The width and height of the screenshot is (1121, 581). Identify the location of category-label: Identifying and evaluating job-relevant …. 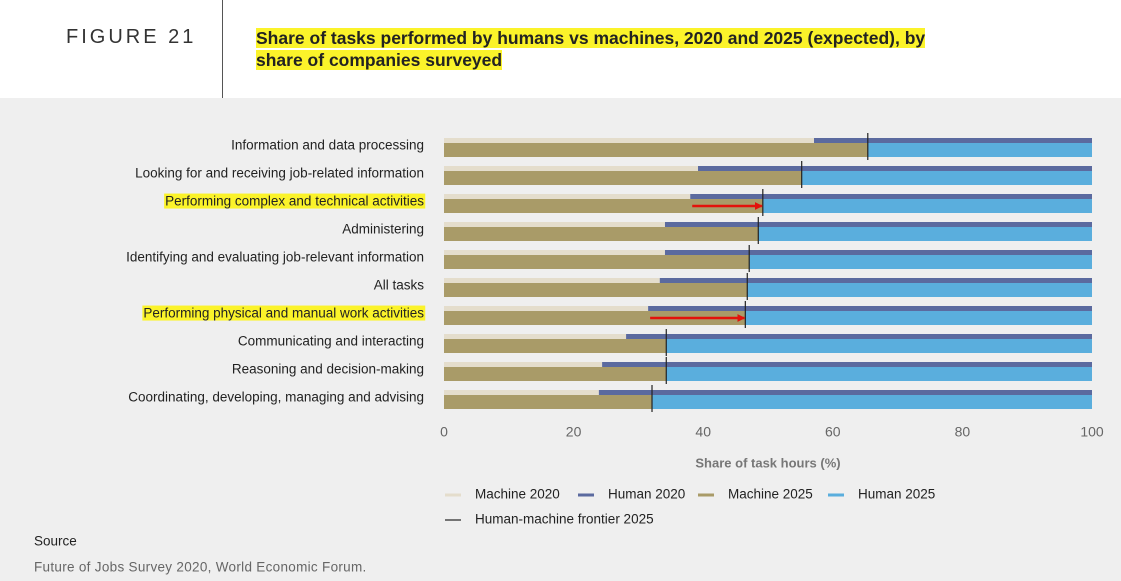
(275, 257).